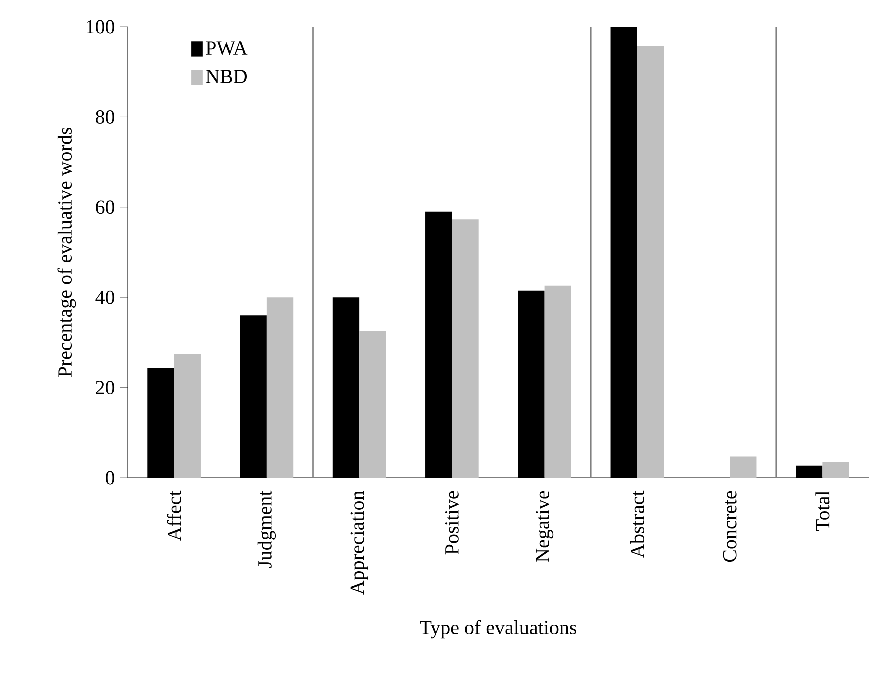 Image resolution: width=869 pixels, height=676 pixels. I want to click on x-tick-label: Concrete, so click(730, 526).